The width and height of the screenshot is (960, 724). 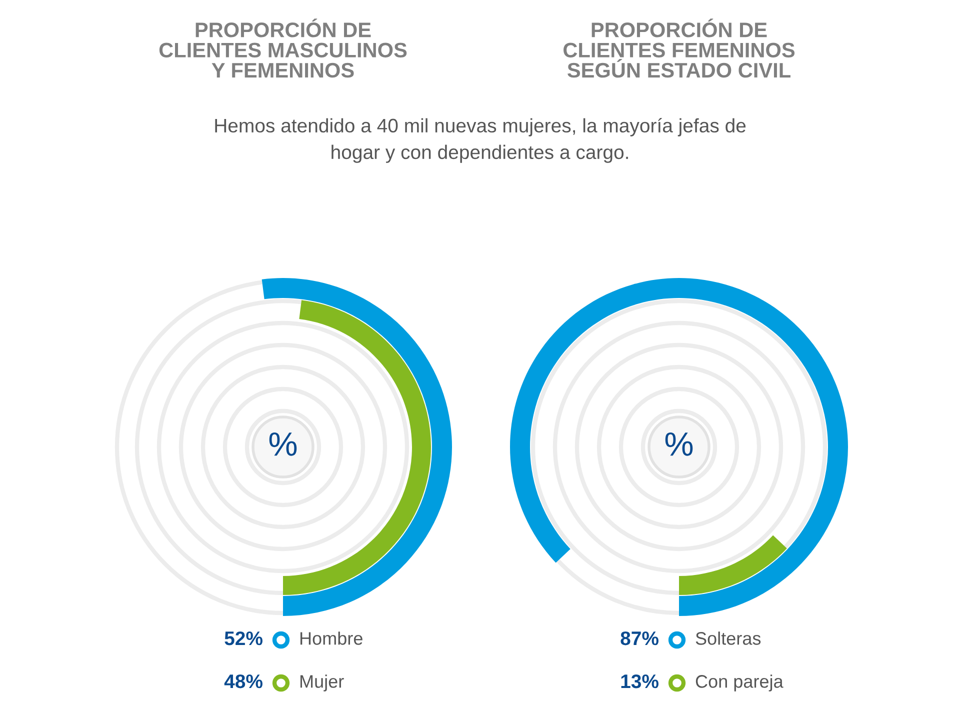 What do you see at coordinates (480, 140) in the screenshot?
I see `text: Hemos atendido a 40 mil nuevas mujeres, la mayoría jefas de hogar y con dependientes a cargo.` at bounding box center [480, 140].